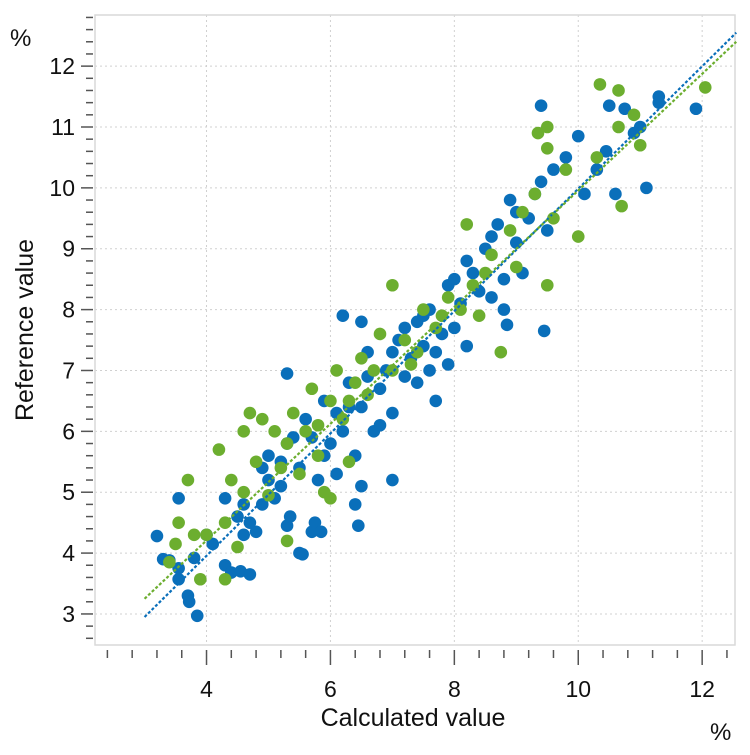 The height and width of the screenshot is (755, 750). I want to click on x-tick-label: 8, so click(454, 689).